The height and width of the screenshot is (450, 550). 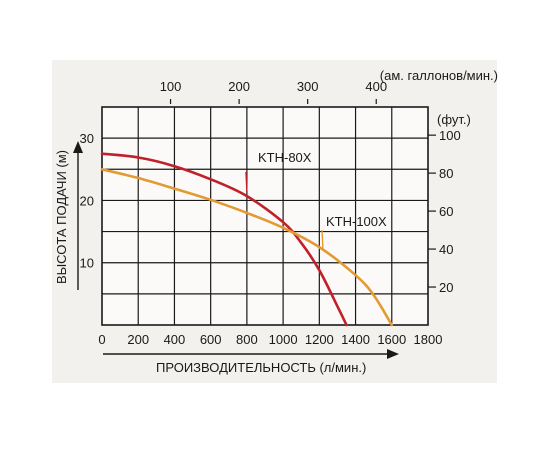 What do you see at coordinates (101, 339) in the screenshot?
I see `x-tick-label: 0` at bounding box center [101, 339].